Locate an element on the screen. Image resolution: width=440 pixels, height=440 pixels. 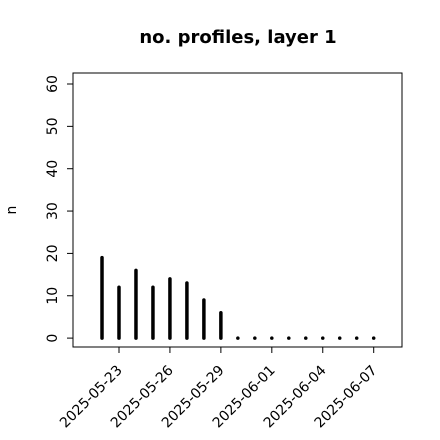
y-tick-label: 40 is located at coordinates (53, 169).